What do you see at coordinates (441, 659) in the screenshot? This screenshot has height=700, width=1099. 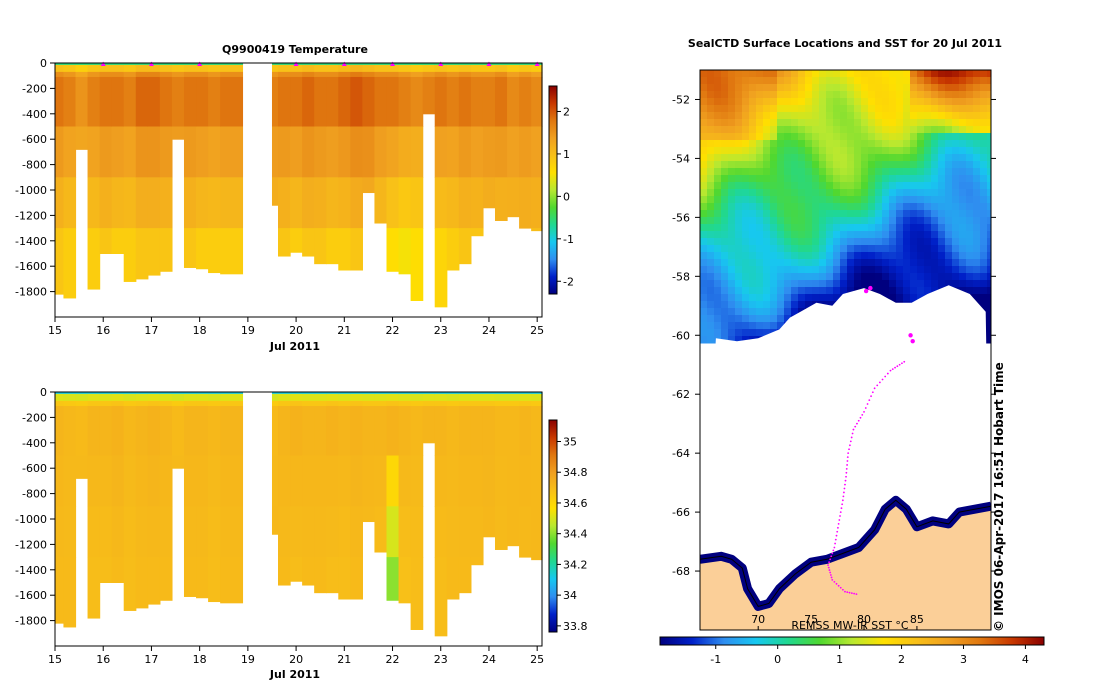 I see `x-tick-label: 23` at bounding box center [441, 659].